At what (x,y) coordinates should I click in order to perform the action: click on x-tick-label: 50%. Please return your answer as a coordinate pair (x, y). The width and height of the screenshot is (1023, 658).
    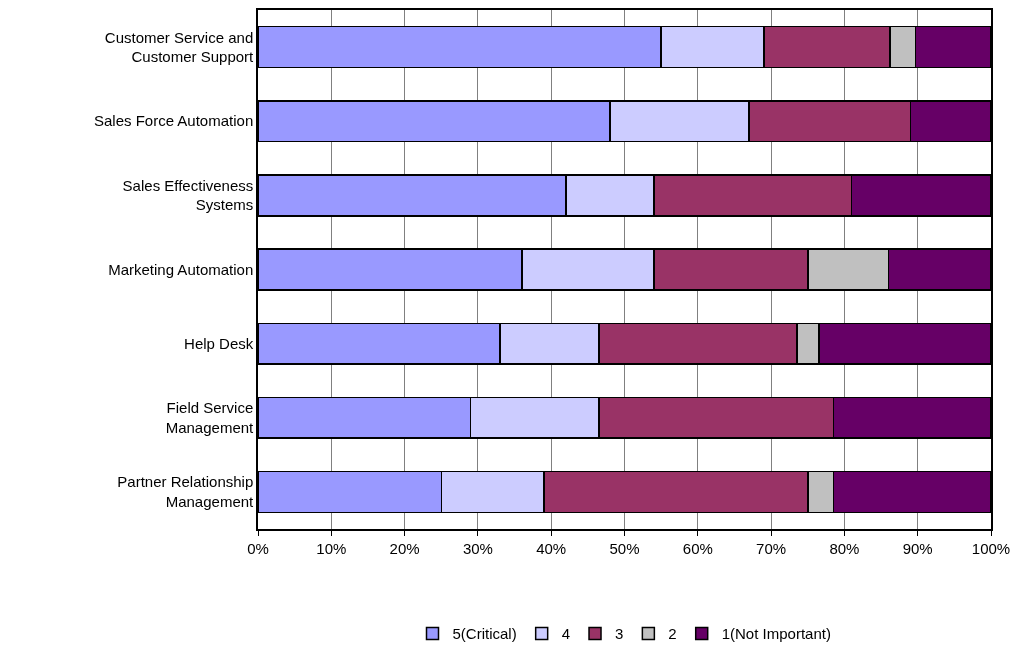
    Looking at the image, I should click on (624, 548).